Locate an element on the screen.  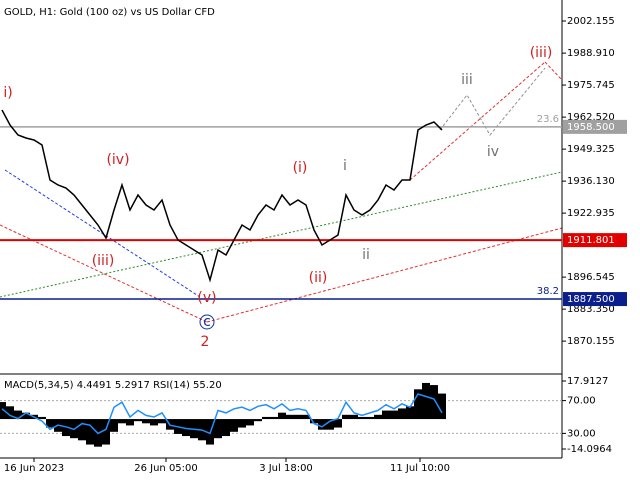
wave-label: ii is located at coordinates (366, 255).